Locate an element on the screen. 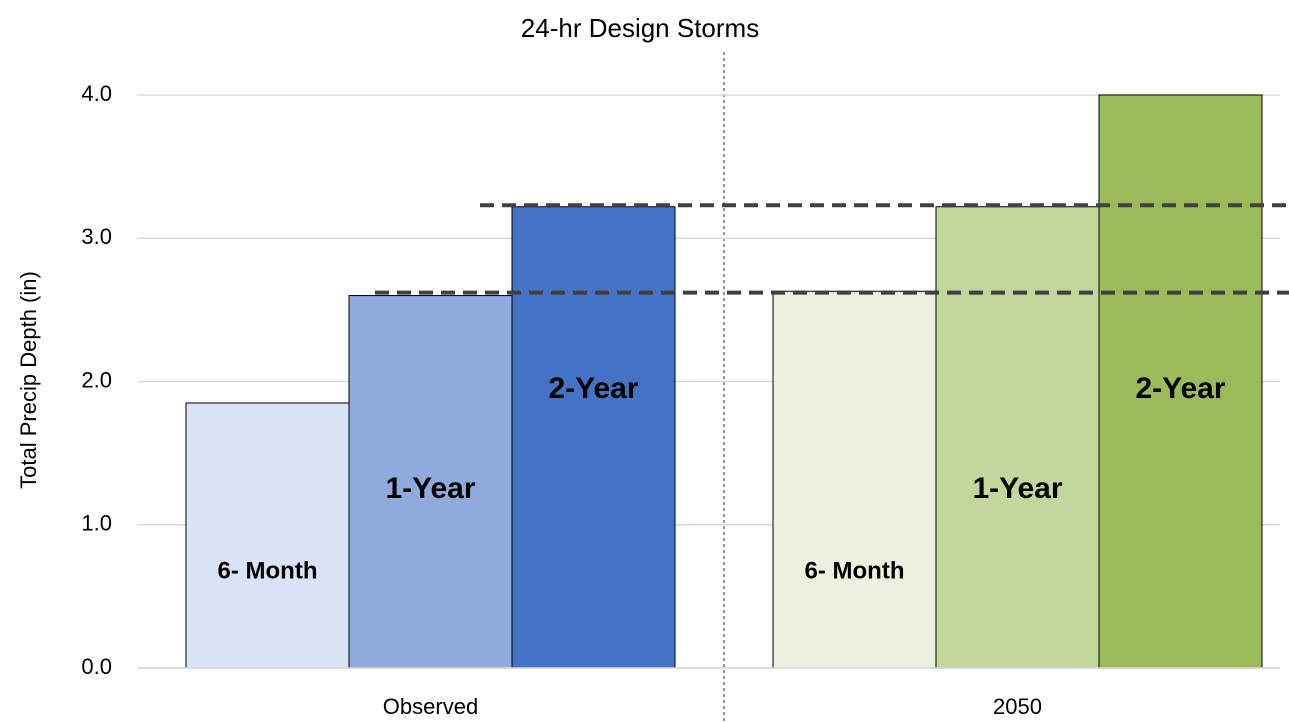 This screenshot has height=722, width=1289. x-tick-label: Observed is located at coordinates (430, 706).